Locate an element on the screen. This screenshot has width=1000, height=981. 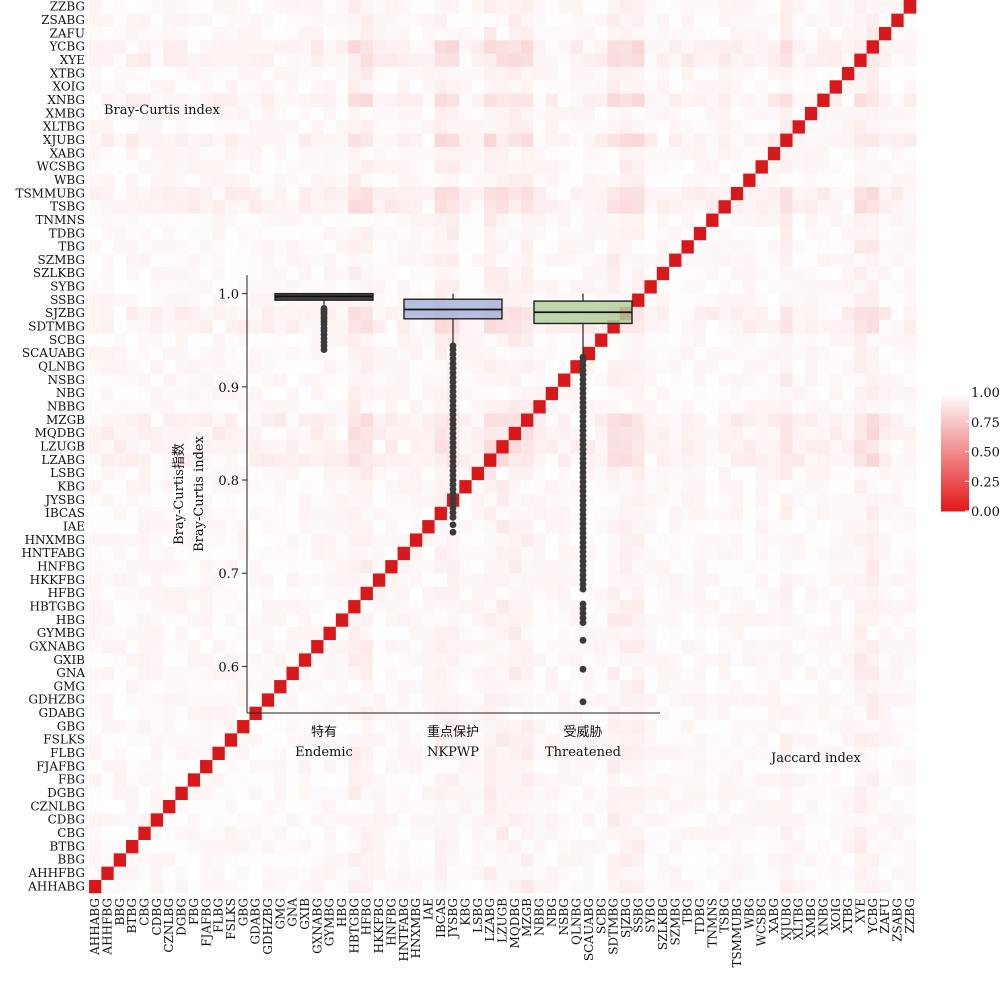
column-label: MQDBG is located at coordinates (515, 923).